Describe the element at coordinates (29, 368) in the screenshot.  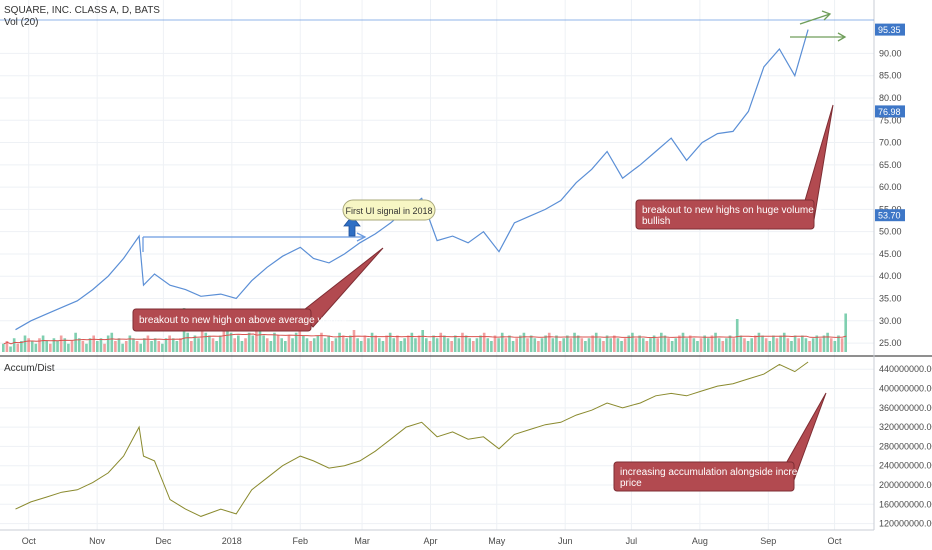
I see `accum-dist-indicator-label: Accum/Dist` at that location.